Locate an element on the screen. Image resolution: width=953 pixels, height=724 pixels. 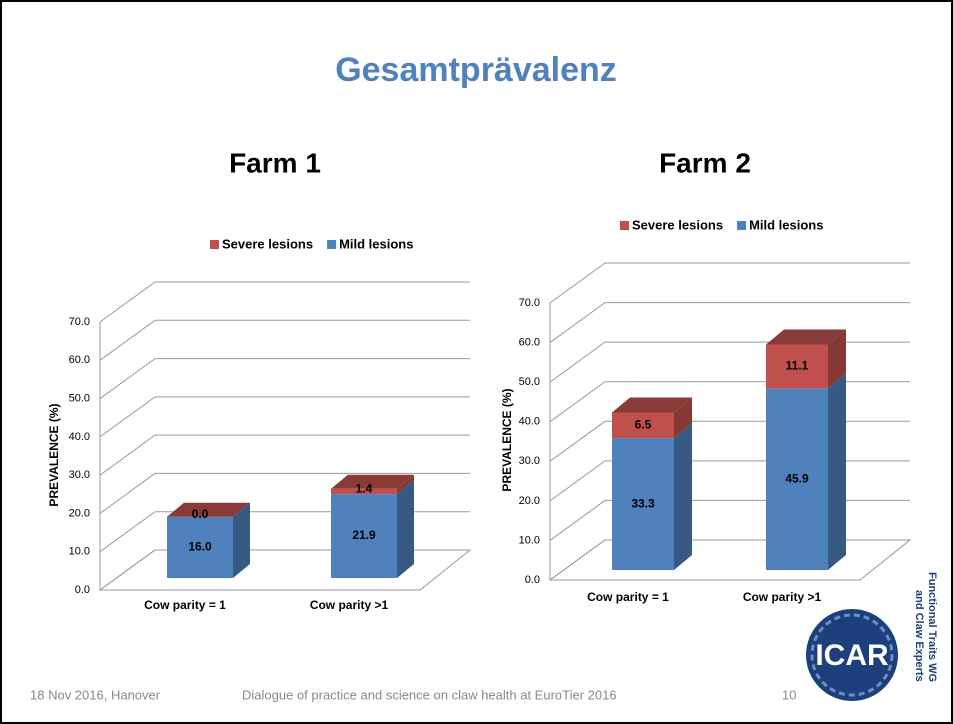
logo-ring is located at coordinates (852, 655).